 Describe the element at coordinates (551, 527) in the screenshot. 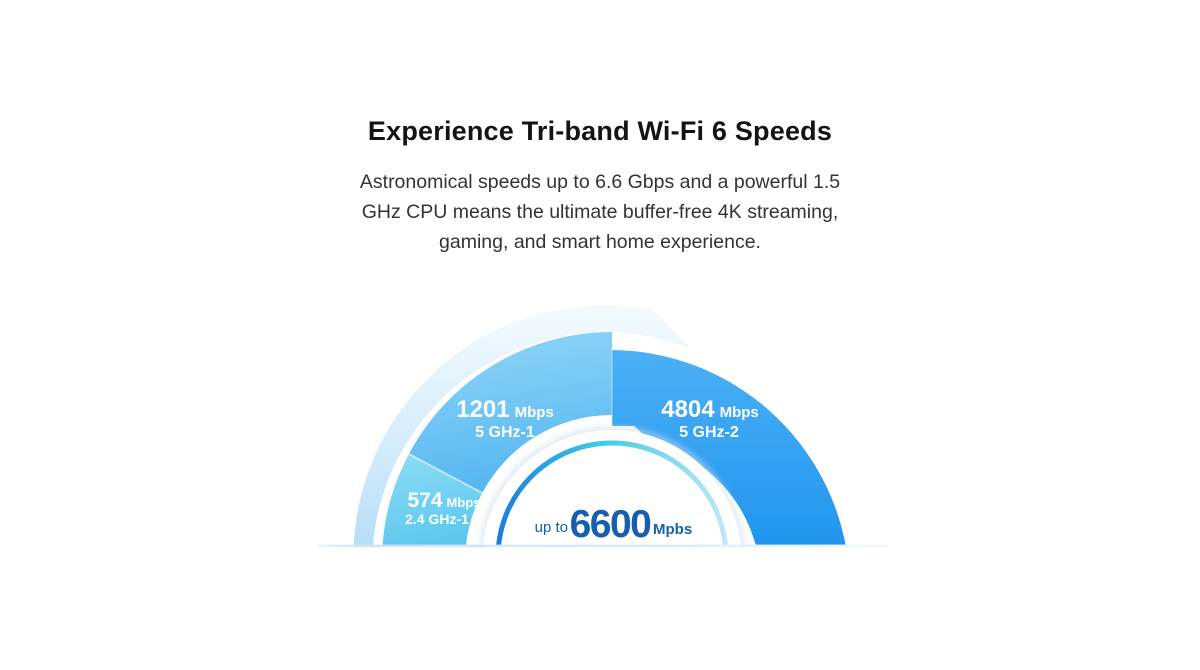

I see `total-speed-prefix: up to` at that location.